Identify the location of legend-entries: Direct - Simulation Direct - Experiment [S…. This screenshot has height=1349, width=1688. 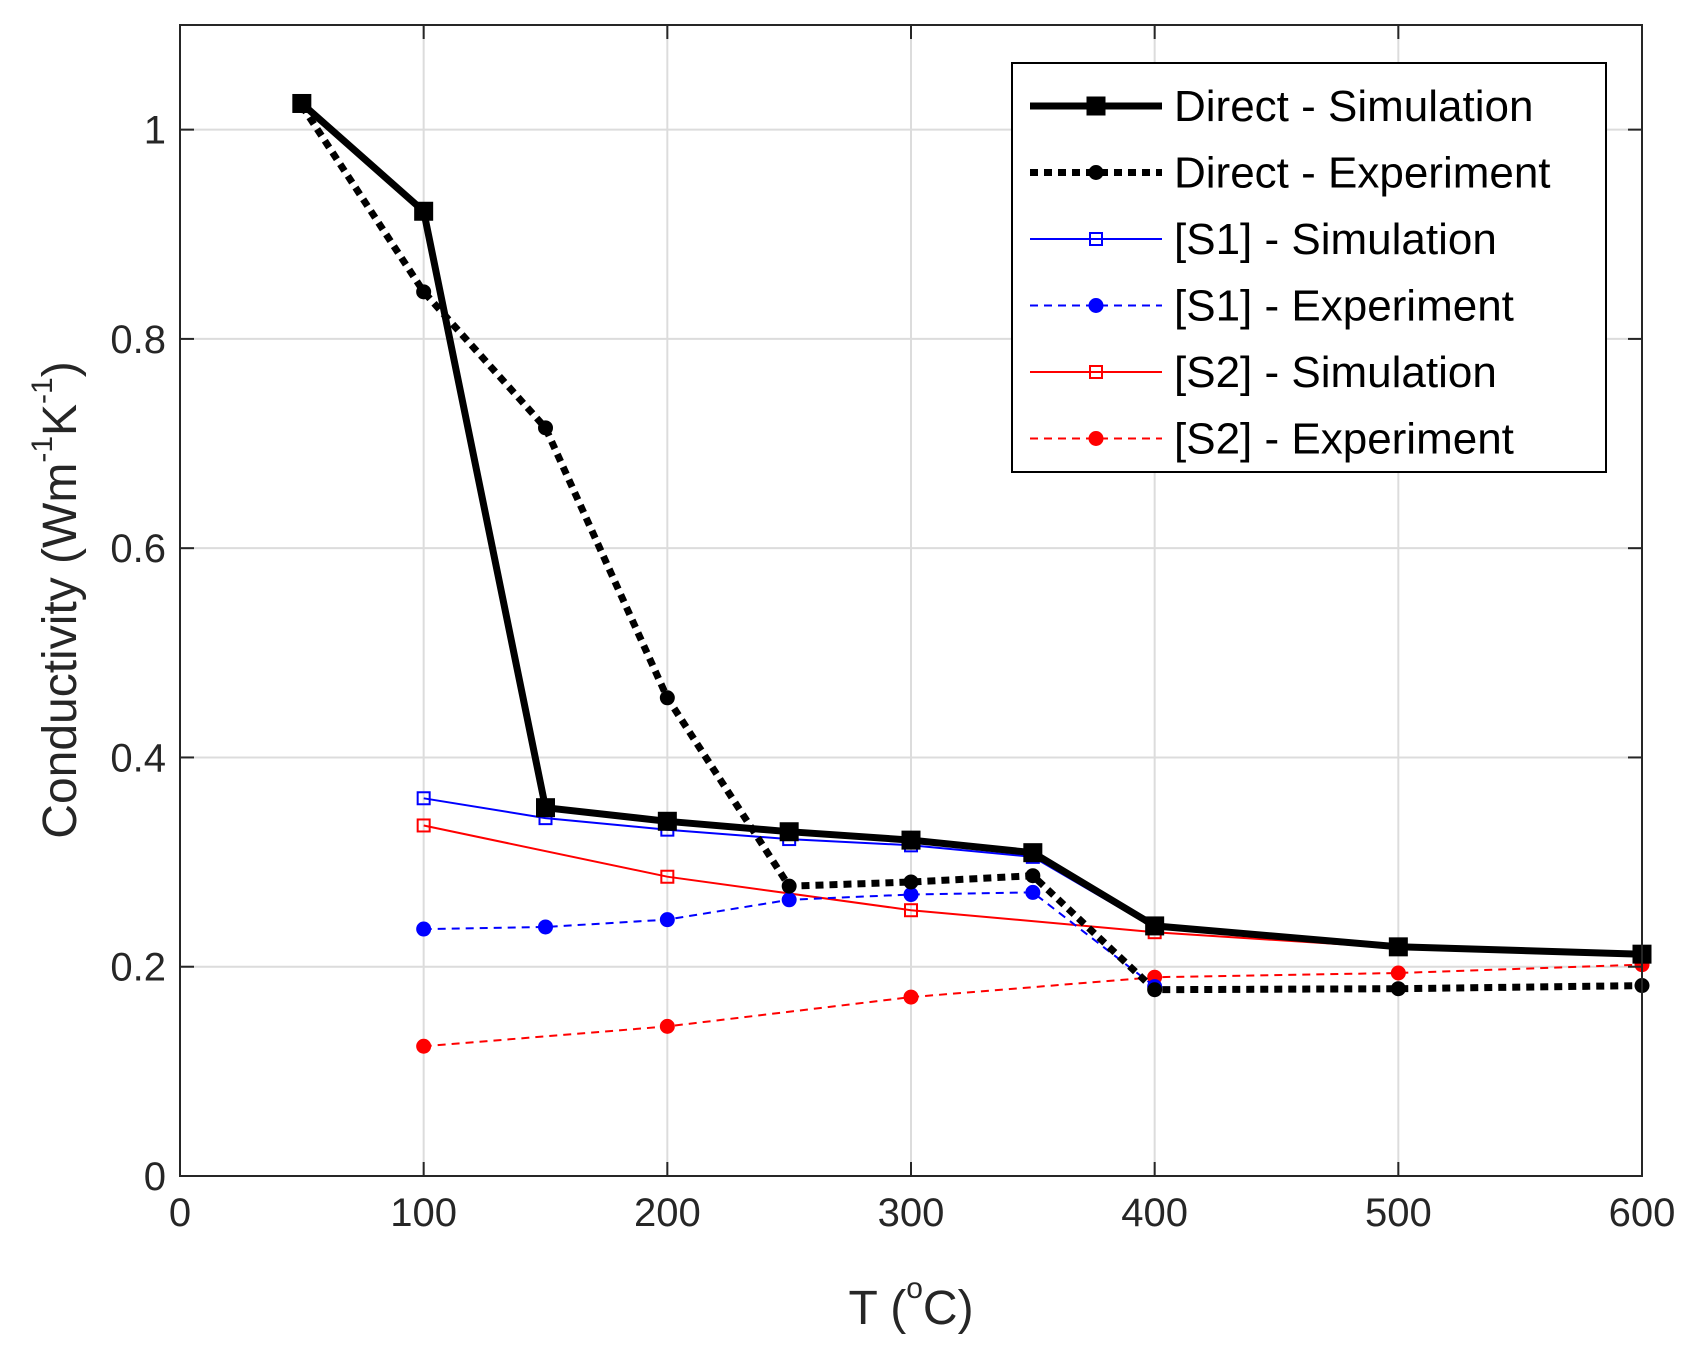
(1290, 273).